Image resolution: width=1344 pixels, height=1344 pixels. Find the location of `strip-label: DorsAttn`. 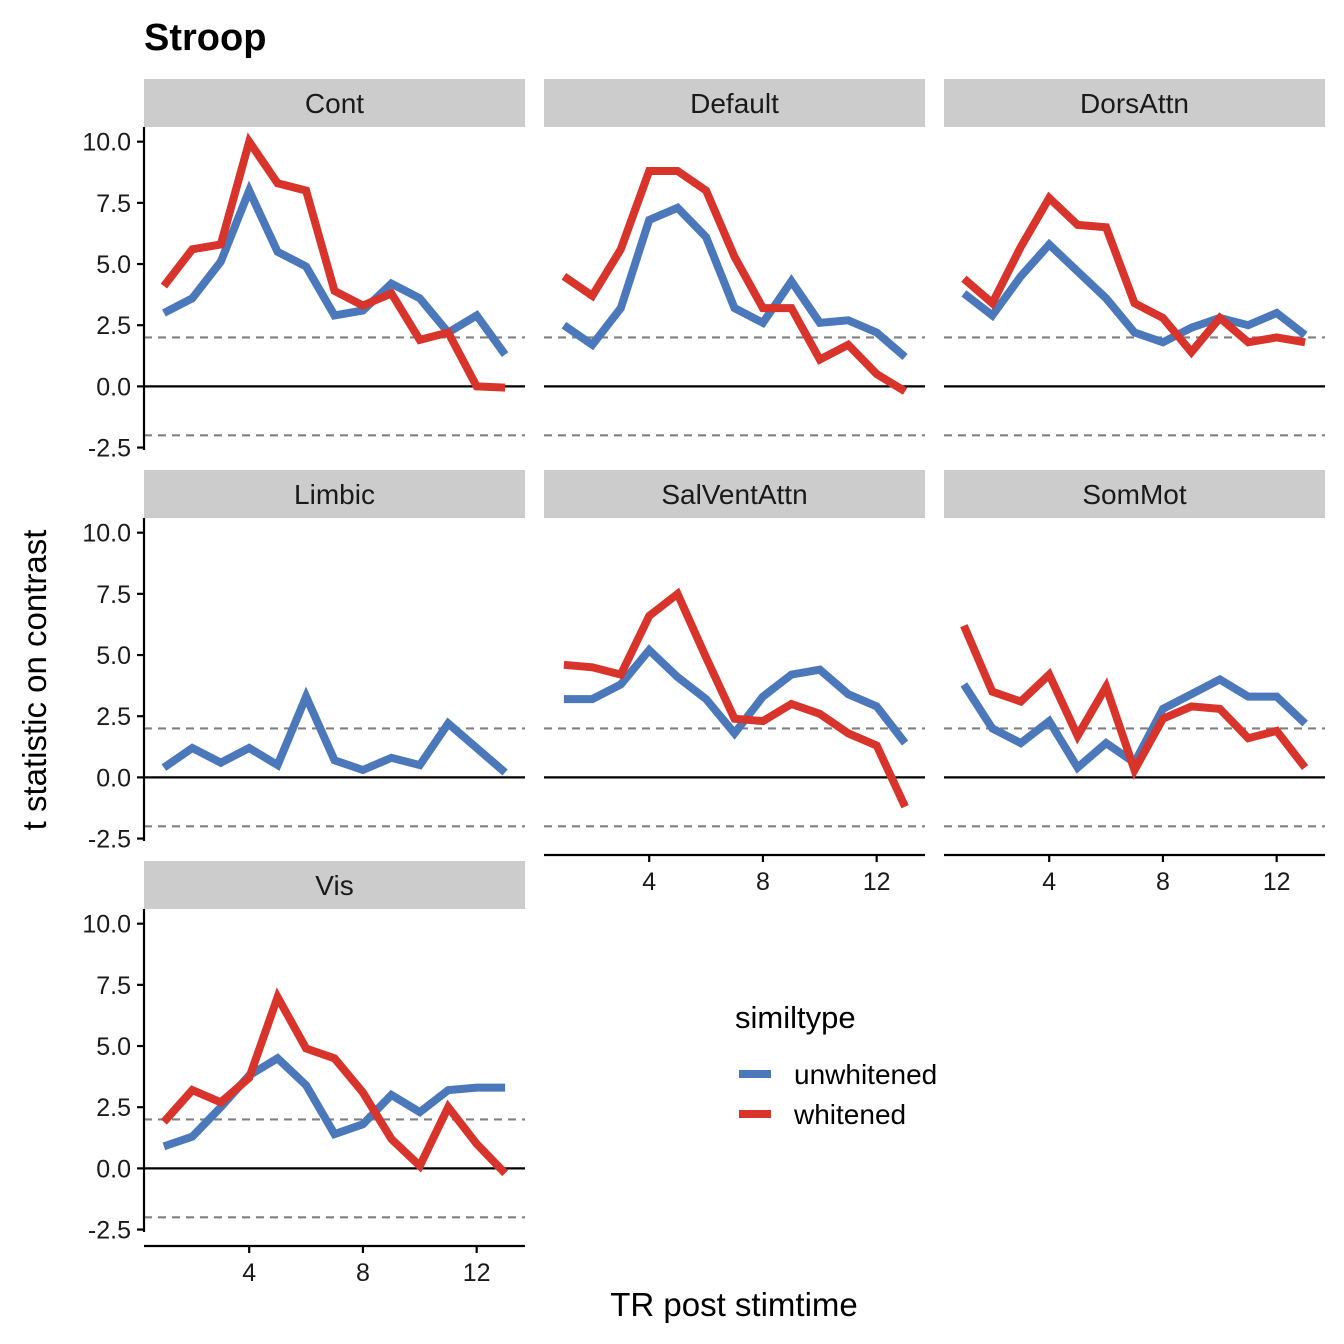

strip-label: DorsAttn is located at coordinates (1134, 103).